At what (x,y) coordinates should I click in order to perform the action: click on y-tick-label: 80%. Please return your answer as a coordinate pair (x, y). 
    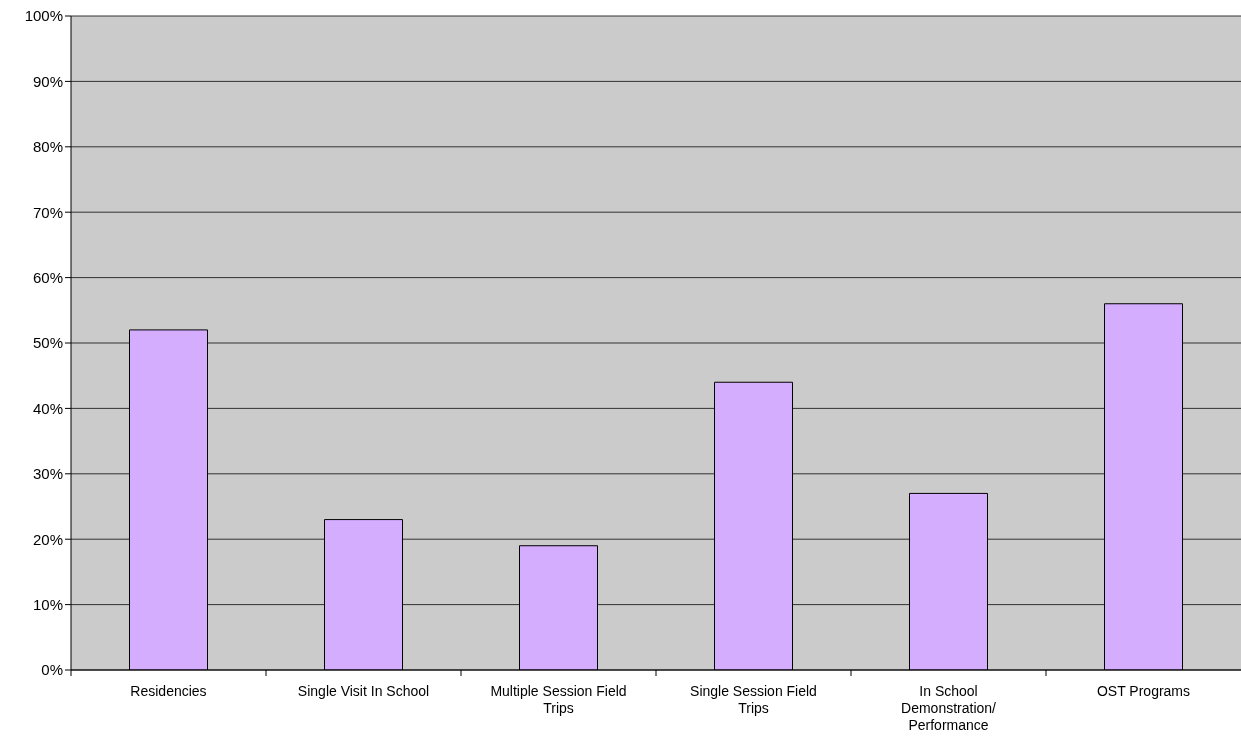
    Looking at the image, I should click on (47, 147).